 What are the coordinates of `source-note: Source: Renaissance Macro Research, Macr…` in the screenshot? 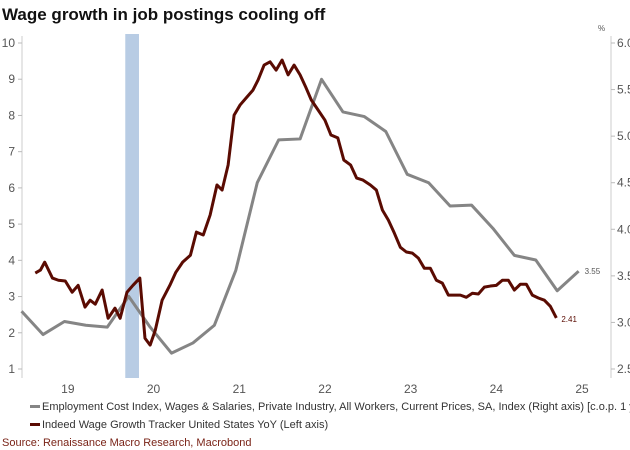 It's located at (126, 443).